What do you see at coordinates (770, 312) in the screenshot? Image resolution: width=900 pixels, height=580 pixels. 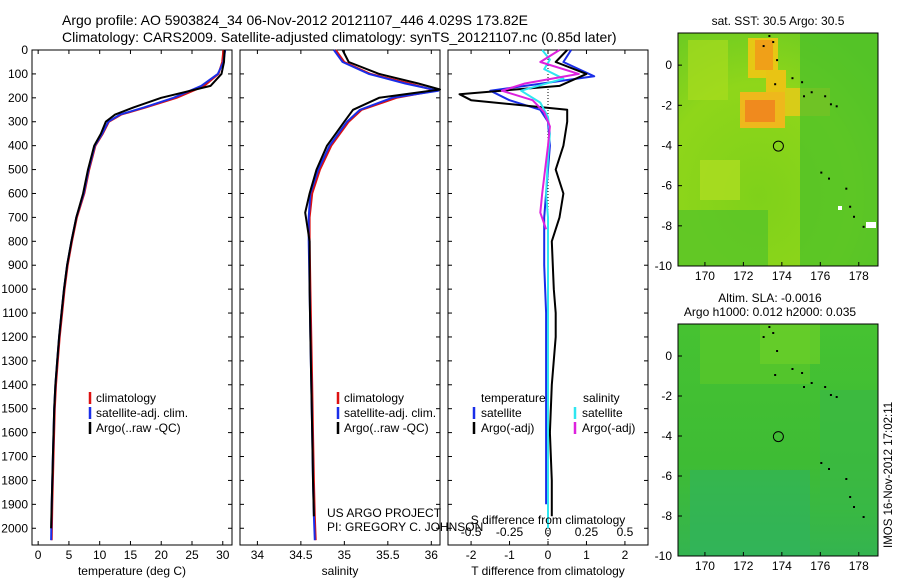 I see `sla-map-subtitle: Argo h1000: 0.012 h2000: 0.035` at bounding box center [770, 312].